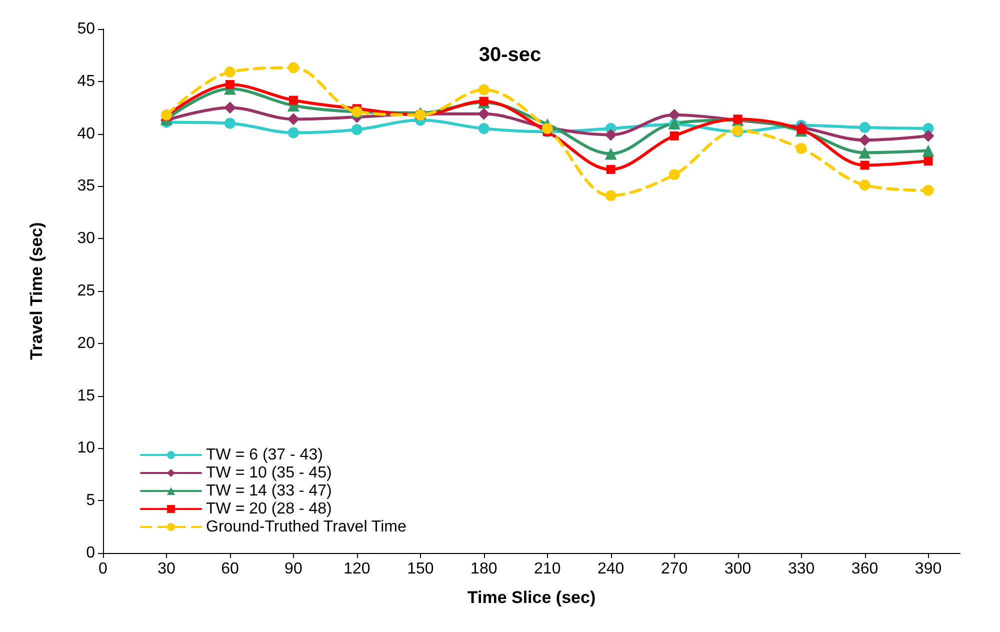 Image resolution: width=1000 pixels, height=632 pixels. Describe the element at coordinates (293, 569) in the screenshot. I see `x-tick-label: 90` at that location.